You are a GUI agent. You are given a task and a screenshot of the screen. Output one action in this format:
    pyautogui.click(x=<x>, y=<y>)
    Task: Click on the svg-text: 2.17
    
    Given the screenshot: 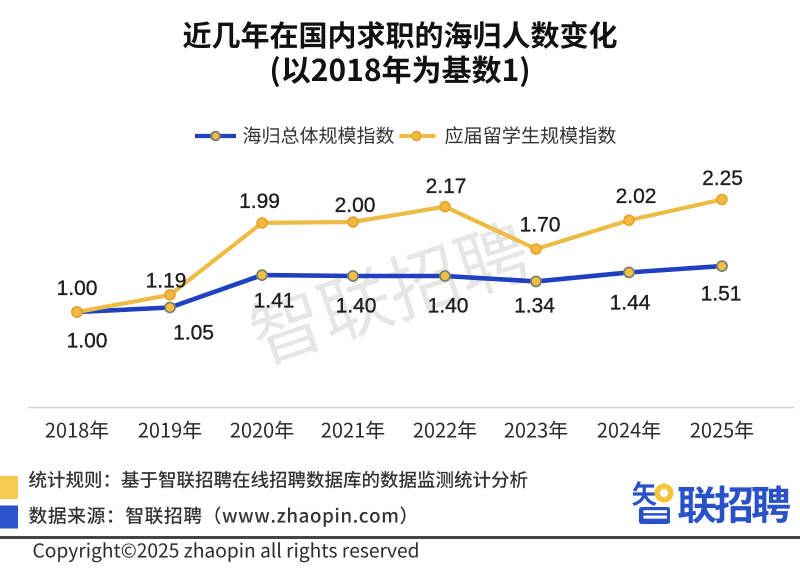 What is the action you would take?
    pyautogui.click(x=446, y=186)
    